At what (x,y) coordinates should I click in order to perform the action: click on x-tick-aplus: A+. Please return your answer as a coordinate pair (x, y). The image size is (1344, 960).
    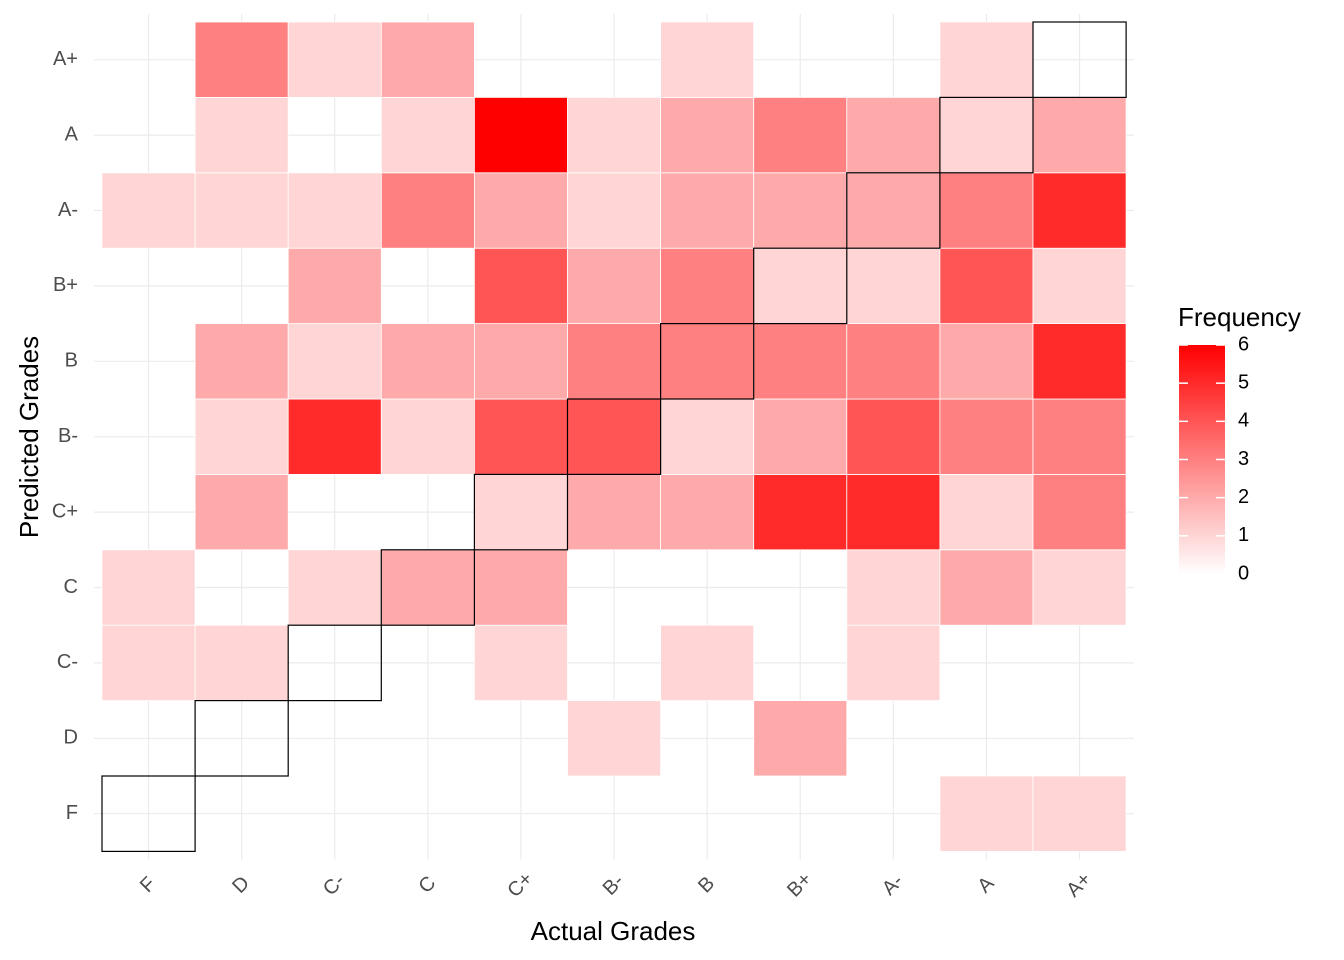
    Looking at the image, I should click on (1078, 884).